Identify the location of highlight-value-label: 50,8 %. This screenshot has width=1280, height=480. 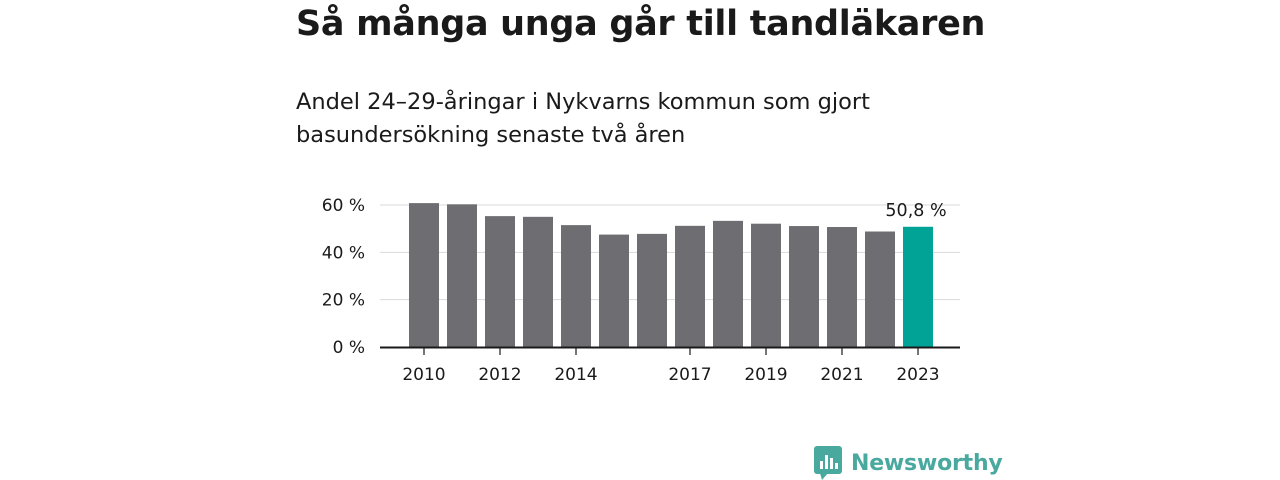
(915, 211).